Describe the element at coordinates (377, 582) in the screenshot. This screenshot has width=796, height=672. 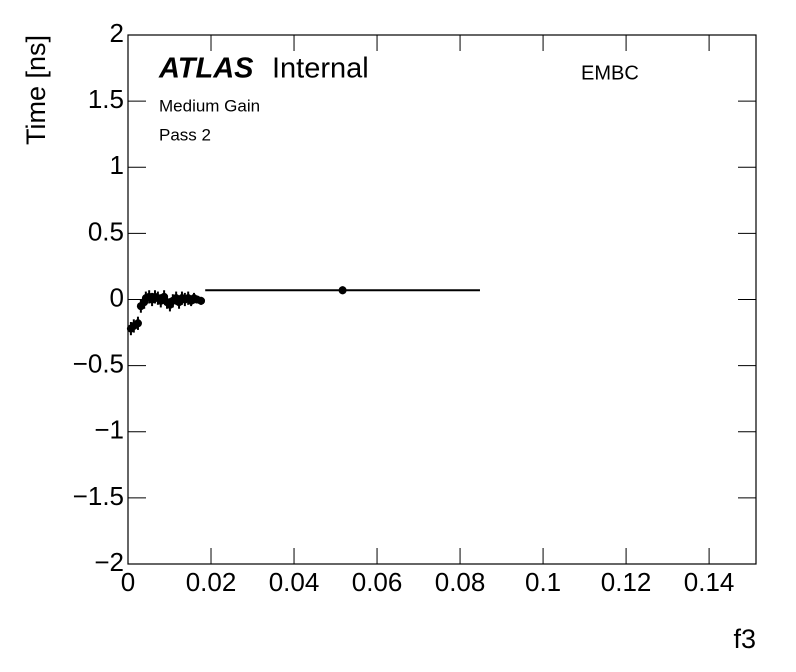
I see `x-tick-label: 0.06` at that location.